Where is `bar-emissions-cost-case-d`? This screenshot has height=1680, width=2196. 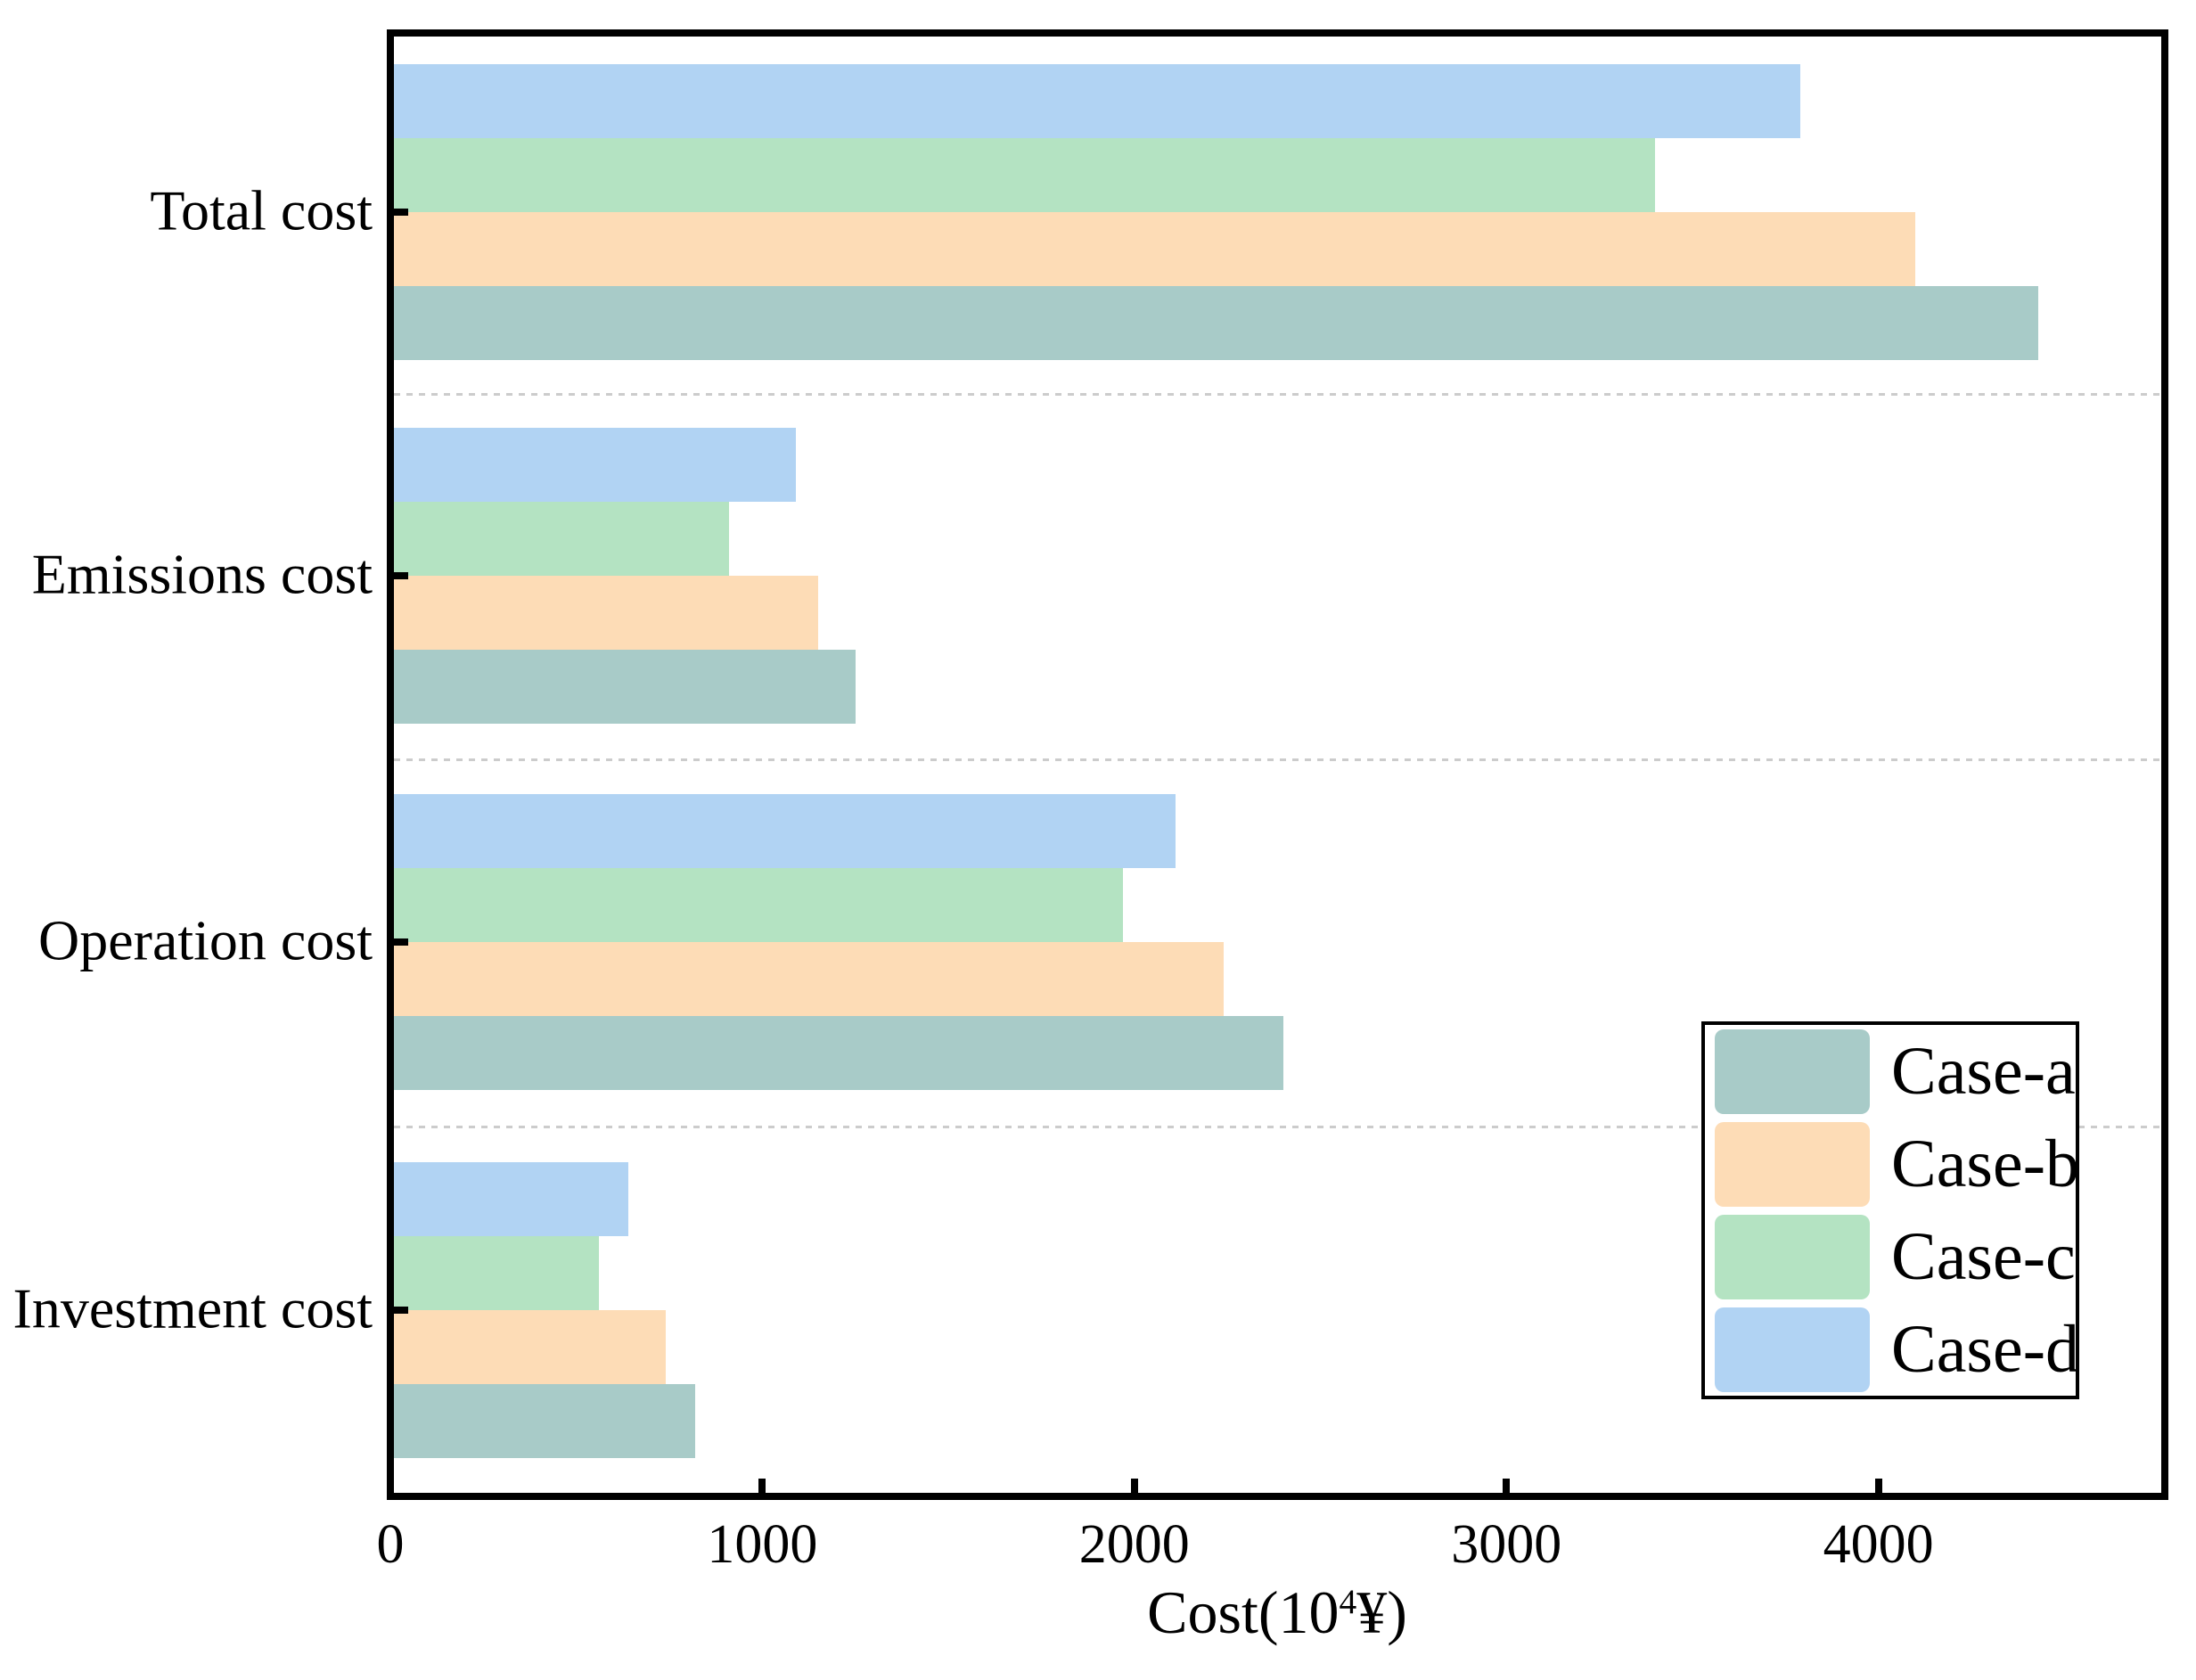
bar-emissions-cost-case-d is located at coordinates (595, 465).